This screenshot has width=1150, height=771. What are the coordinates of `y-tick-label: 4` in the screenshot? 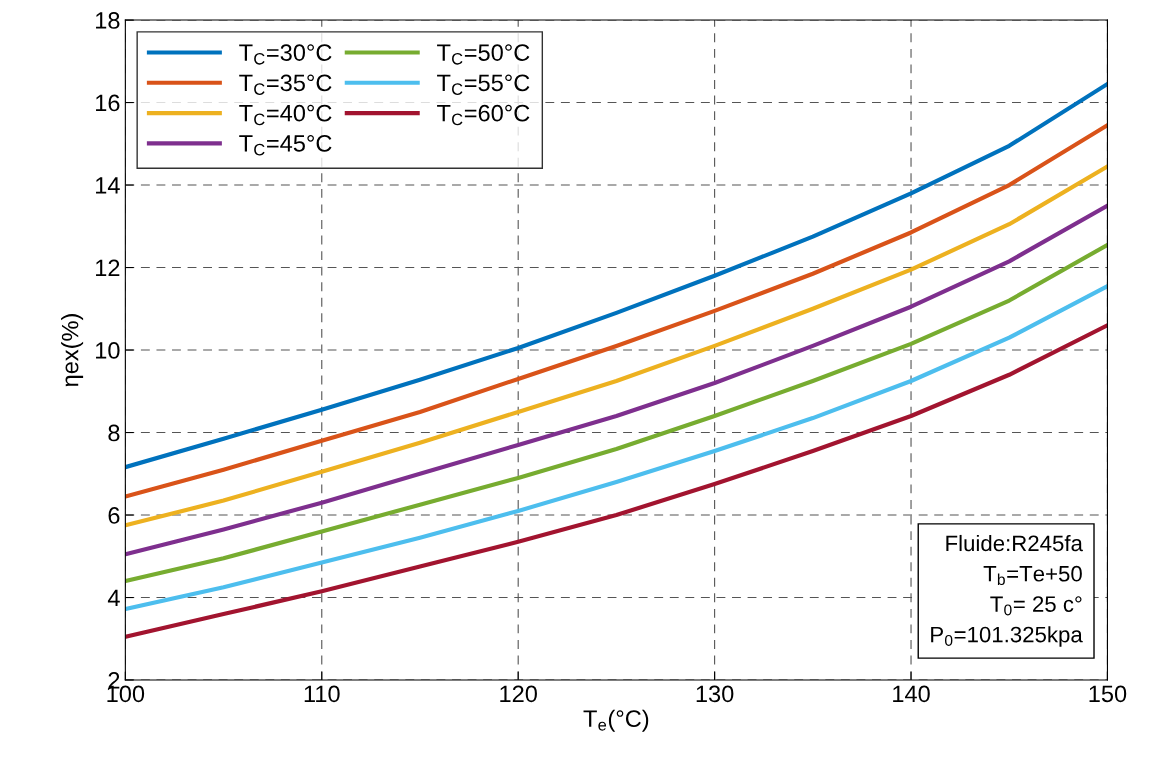 It's located at (113, 598).